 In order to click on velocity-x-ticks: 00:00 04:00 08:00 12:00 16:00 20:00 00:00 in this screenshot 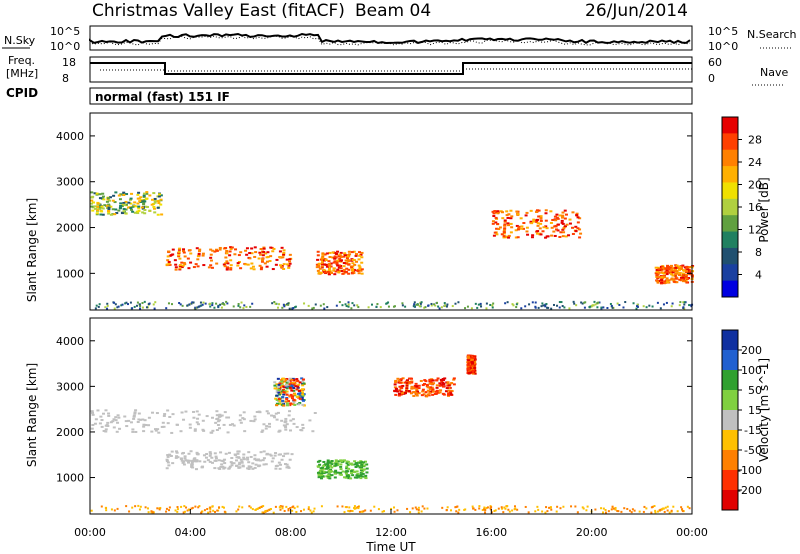, I will do `click(391, 524)`.